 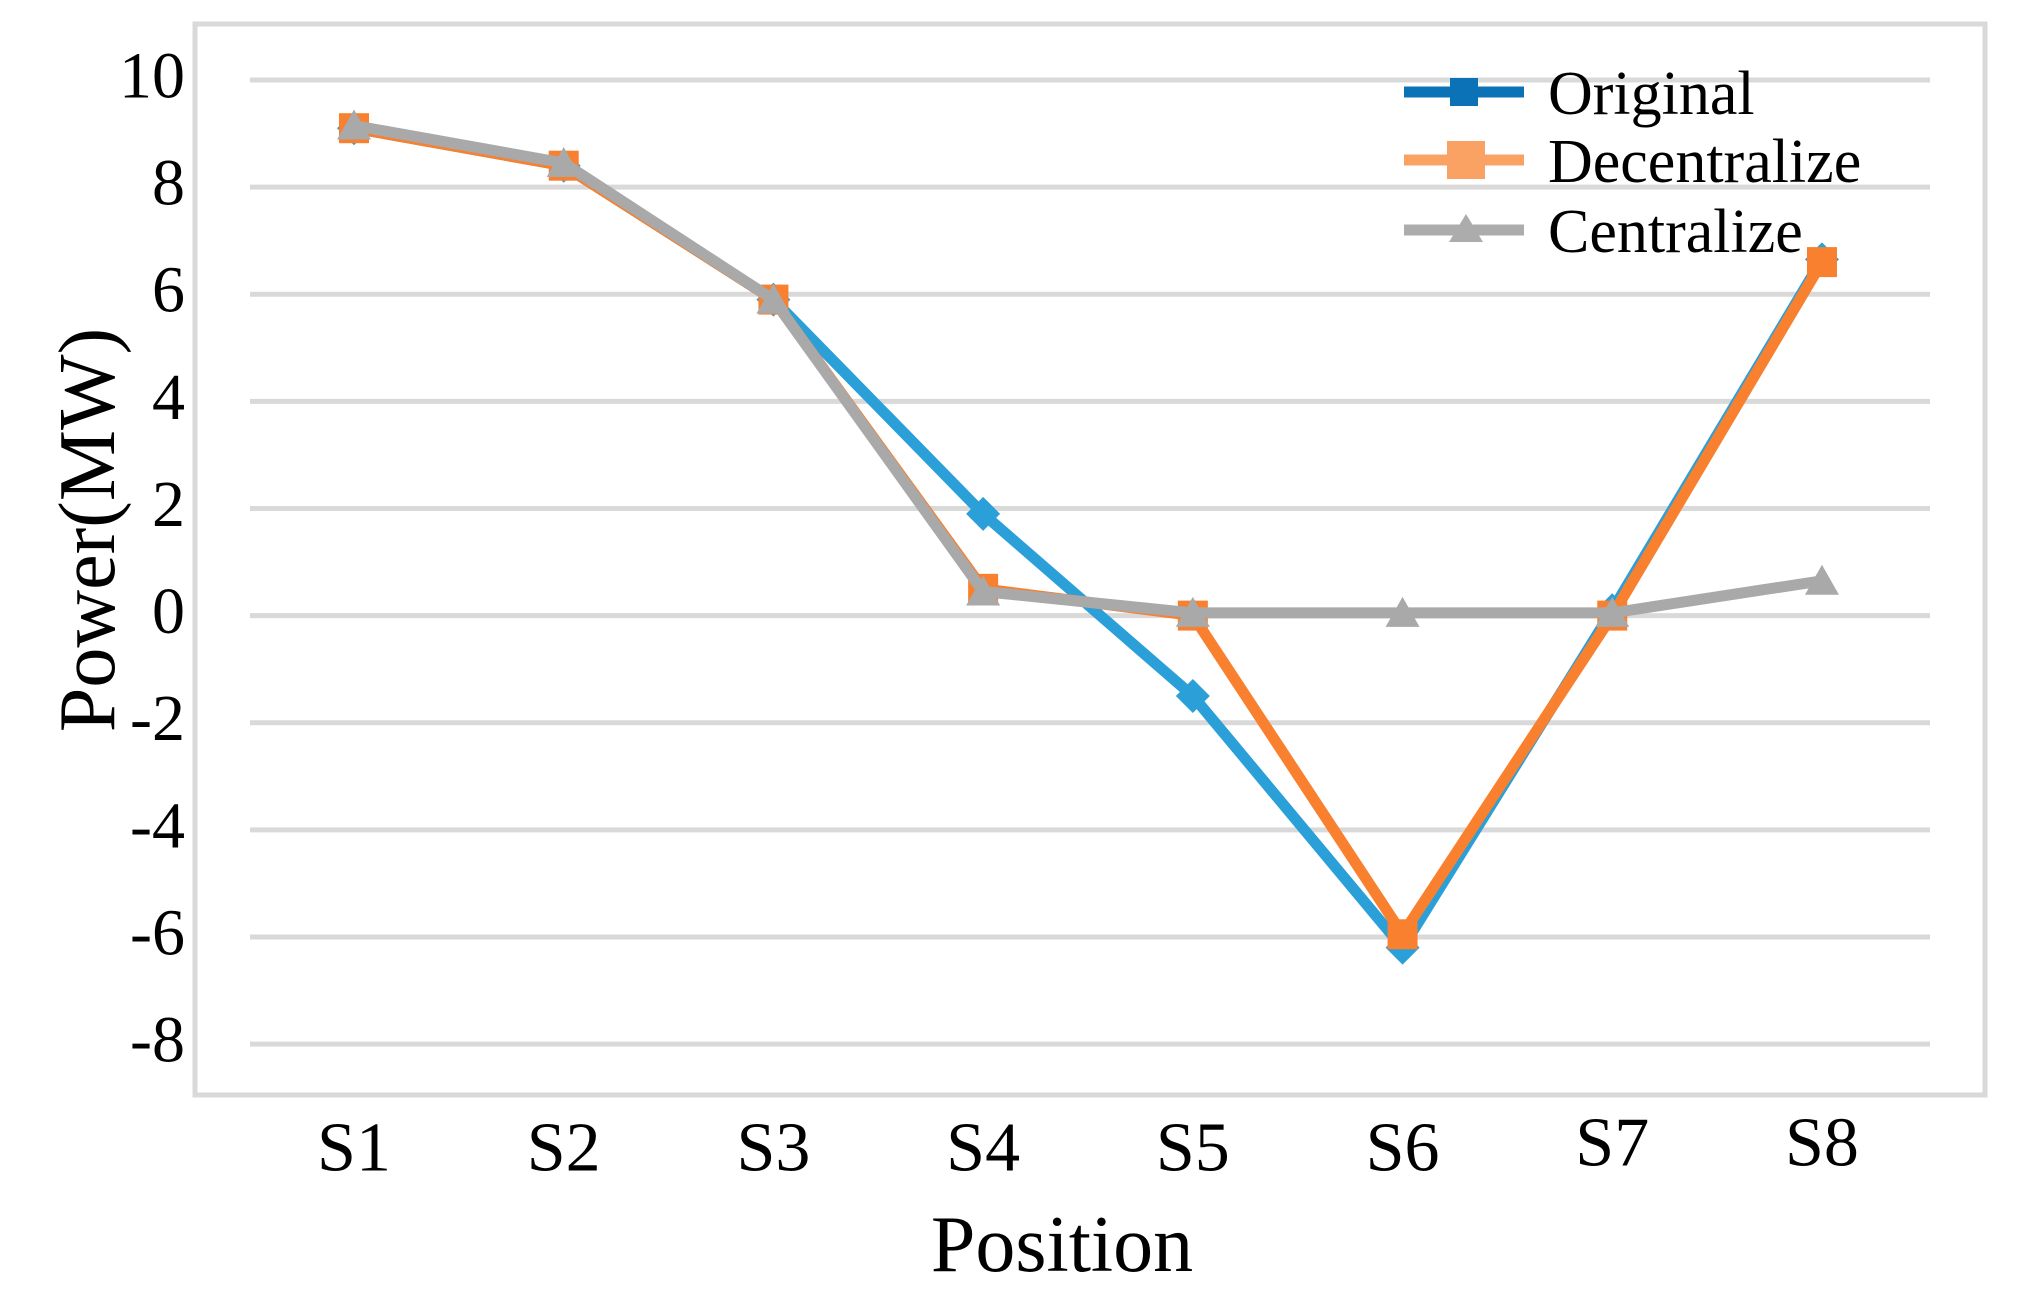 What do you see at coordinates (152, 76) in the screenshot?
I see `y-tick-label: 10` at bounding box center [152, 76].